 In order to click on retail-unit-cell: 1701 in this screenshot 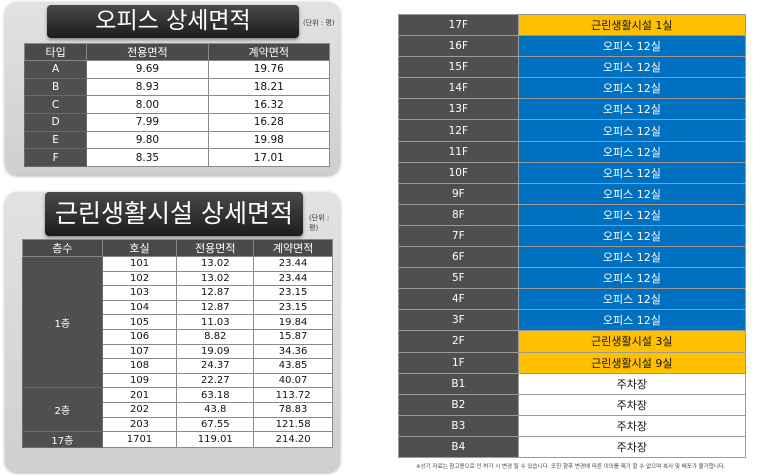, I will do `click(139, 440)`.